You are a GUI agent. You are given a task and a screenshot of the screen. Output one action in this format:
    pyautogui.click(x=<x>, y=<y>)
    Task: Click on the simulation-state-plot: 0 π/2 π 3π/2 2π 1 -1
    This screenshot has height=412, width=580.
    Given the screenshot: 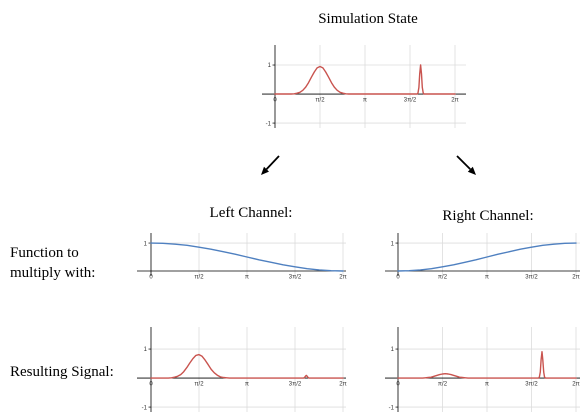 What is the action you would take?
    pyautogui.click(x=364, y=86)
    